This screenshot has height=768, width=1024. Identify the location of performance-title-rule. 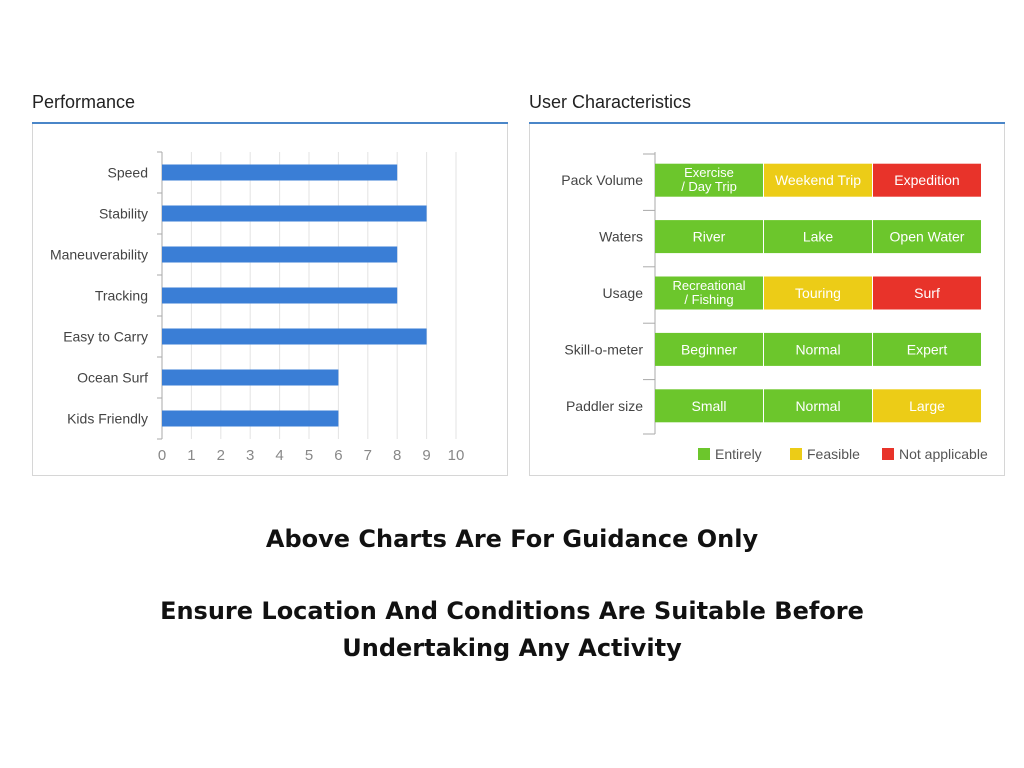
(270, 123).